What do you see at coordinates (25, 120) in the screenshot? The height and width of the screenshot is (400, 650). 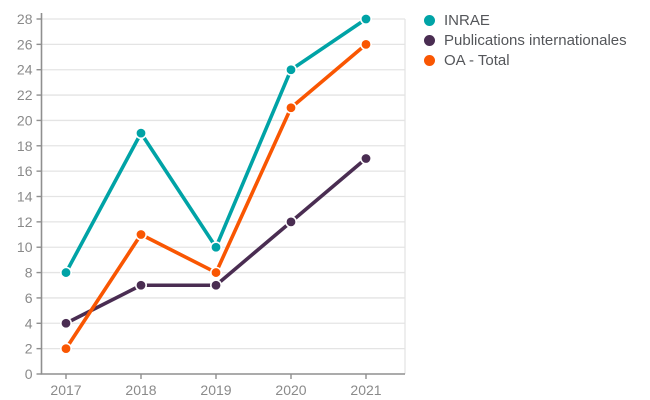 I see `y-tick-label-20: 20` at bounding box center [25, 120].